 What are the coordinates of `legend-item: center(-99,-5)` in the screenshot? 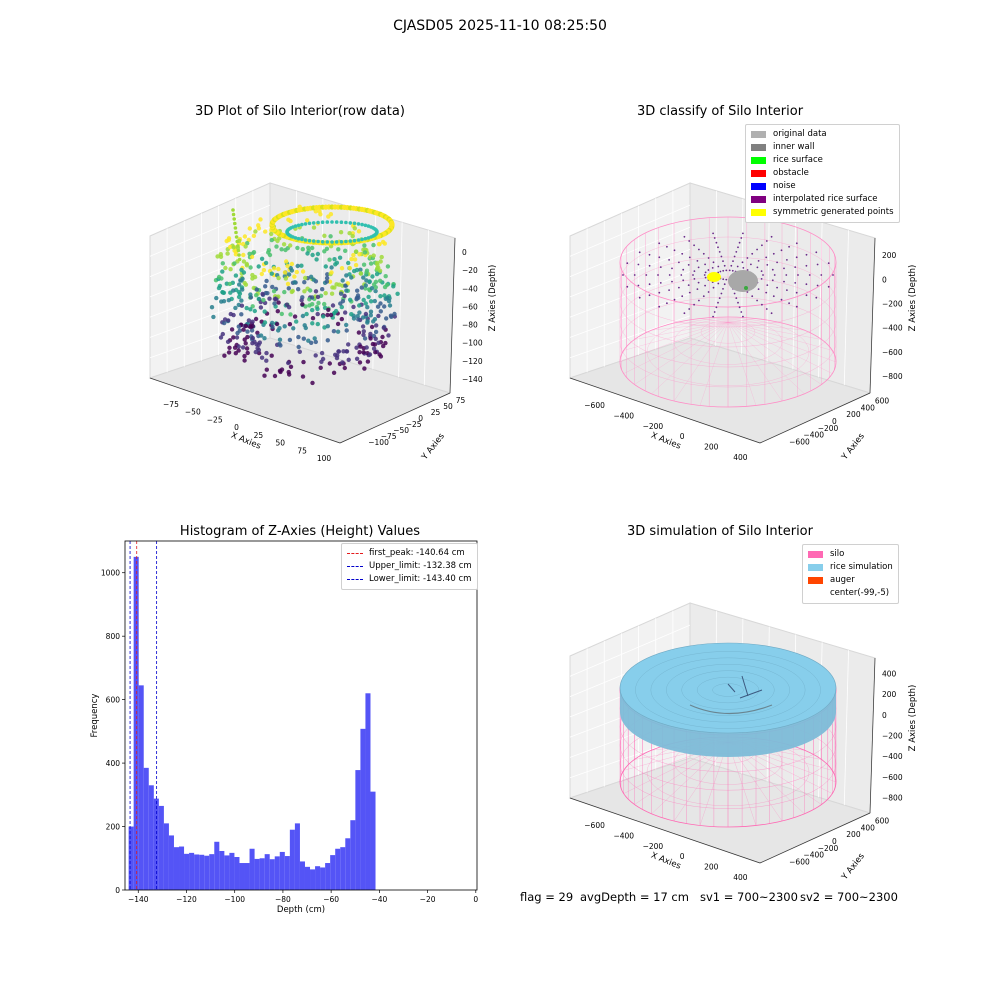 It's located at (850, 593).